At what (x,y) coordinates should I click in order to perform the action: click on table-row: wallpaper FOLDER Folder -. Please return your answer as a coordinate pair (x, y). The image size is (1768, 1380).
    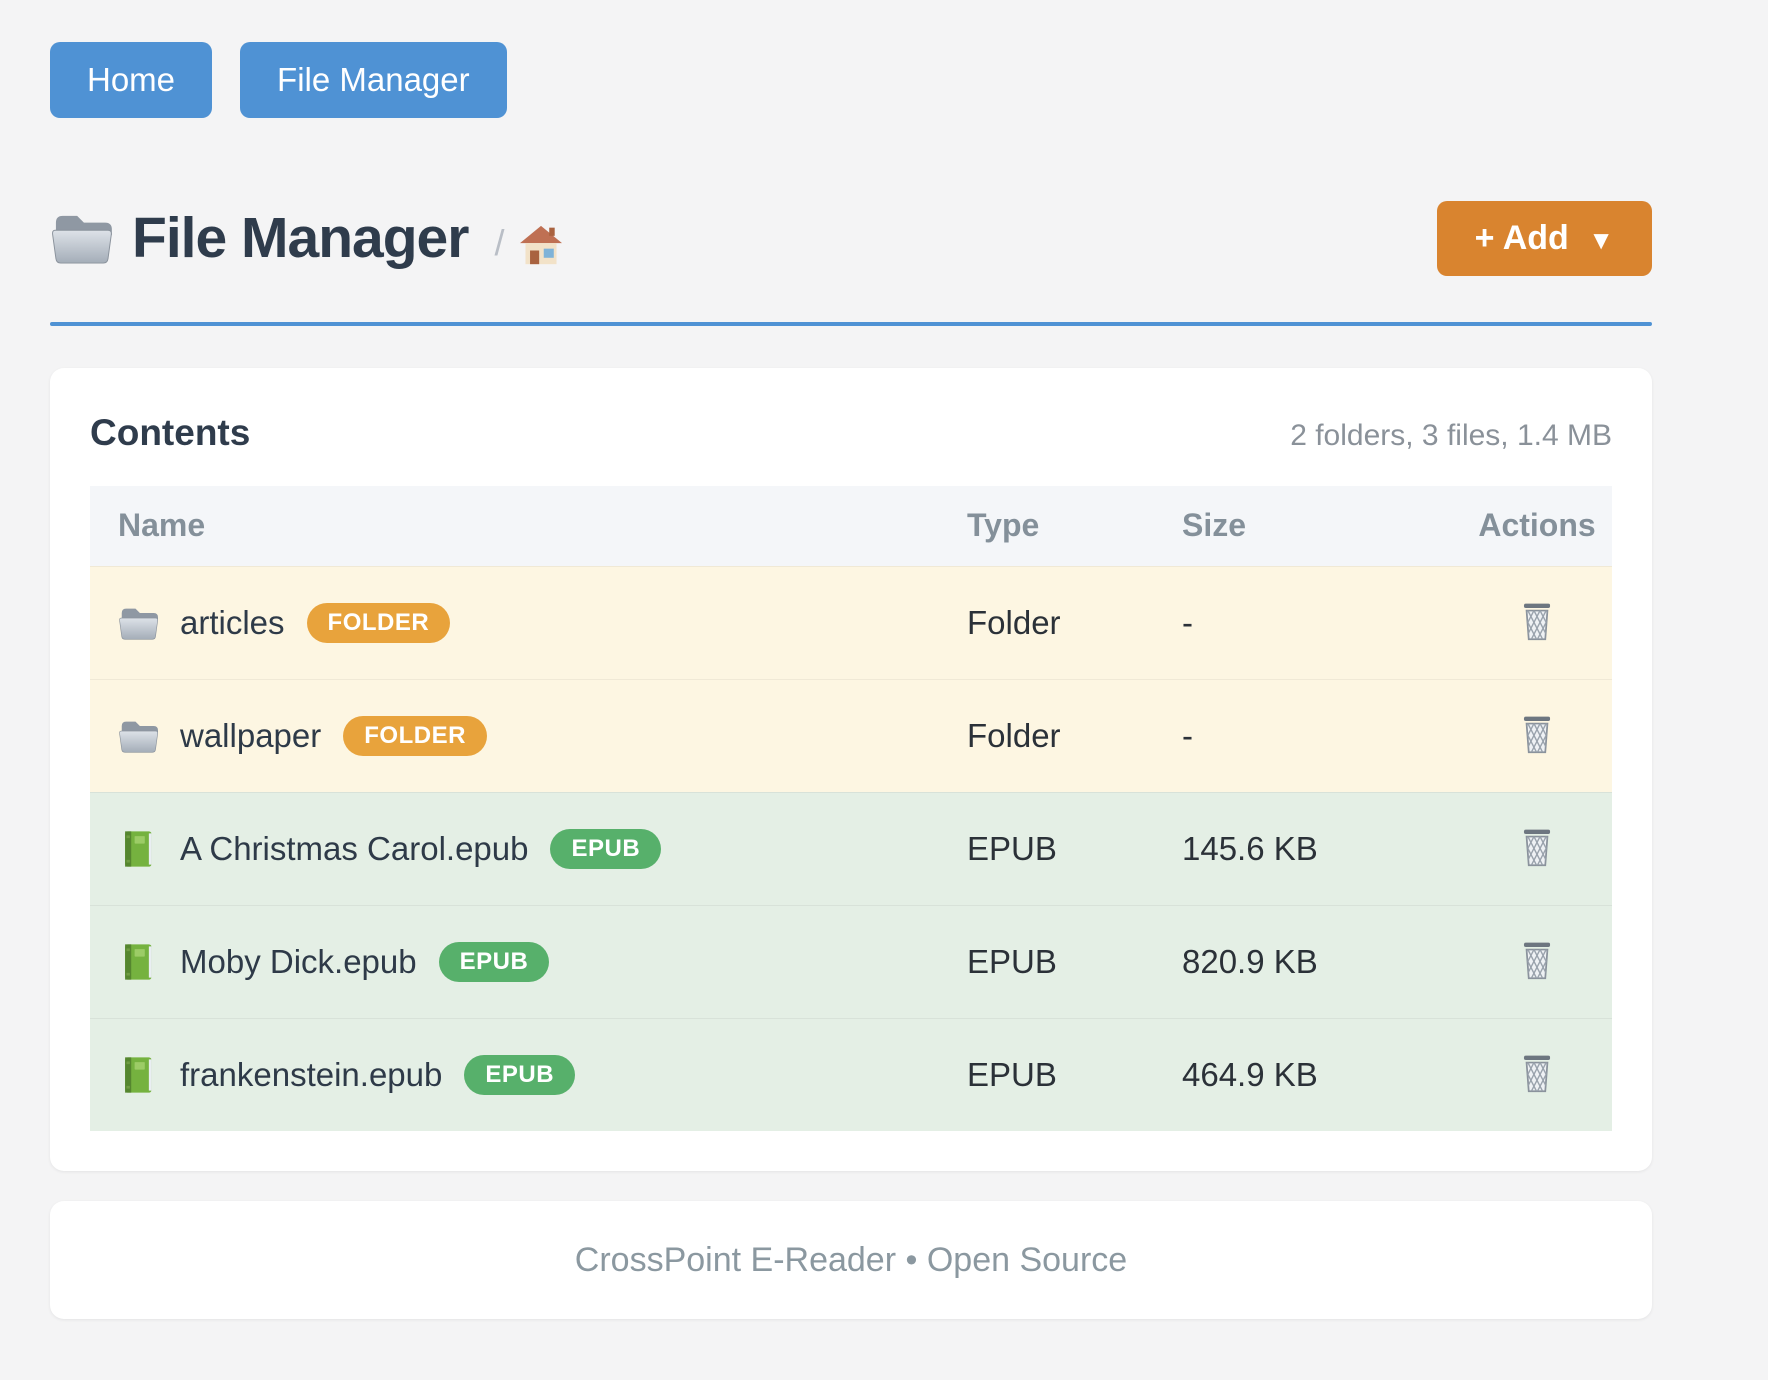
    Looking at the image, I should click on (851, 735).